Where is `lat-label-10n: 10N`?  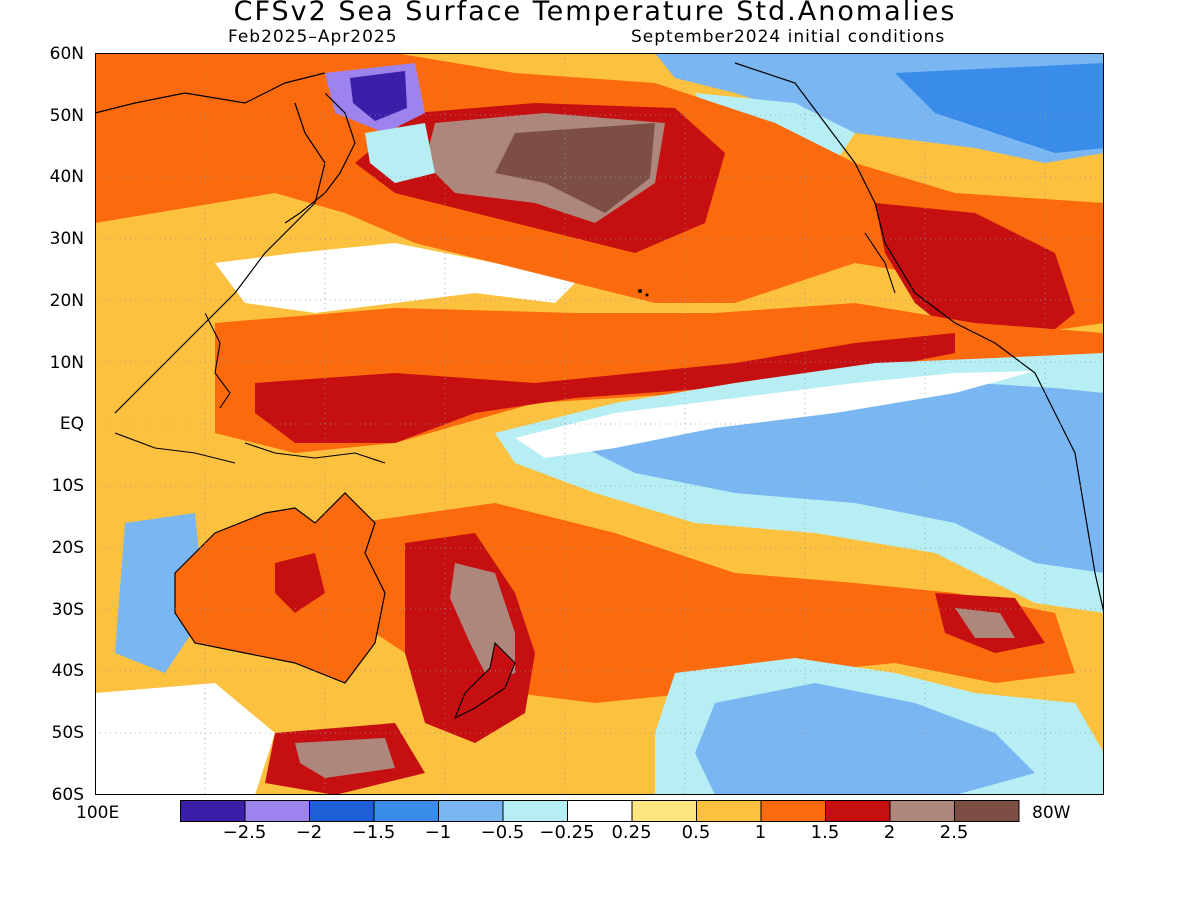
lat-label-10n: 10N is located at coordinates (66, 363).